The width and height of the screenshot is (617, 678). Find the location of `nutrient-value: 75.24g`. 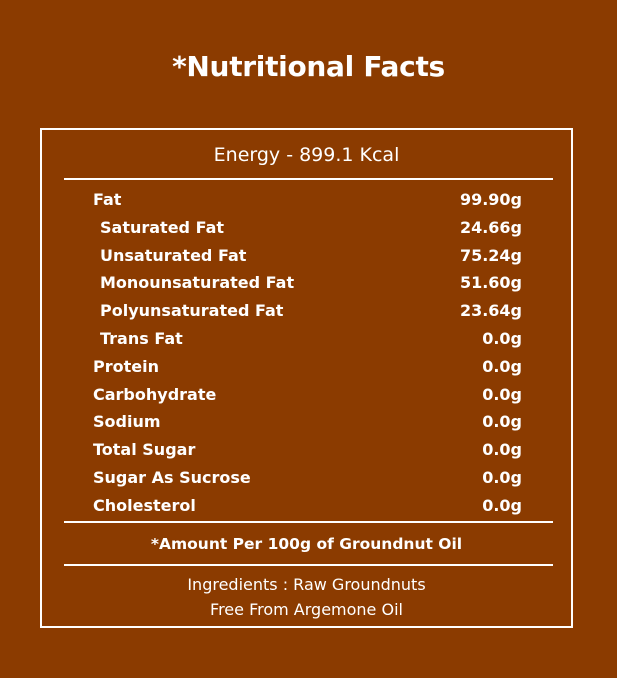

nutrient-value: 75.24g is located at coordinates (490, 255).